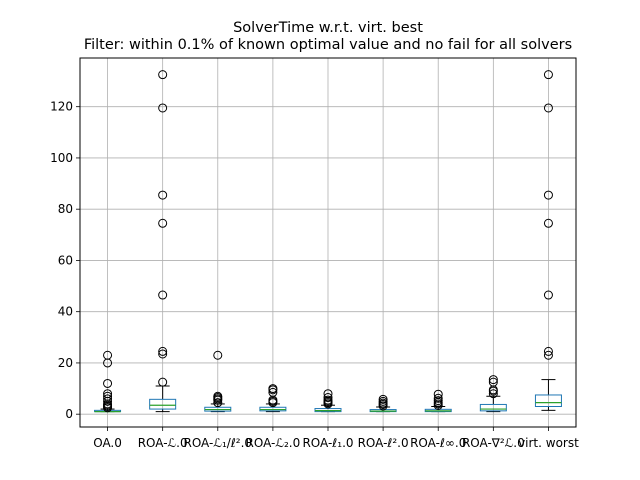 This screenshot has height=480, width=640. Describe the element at coordinates (217, 443) in the screenshot. I see `x-tick-label: ROA-ℒ₁/ℓ².0` at that location.